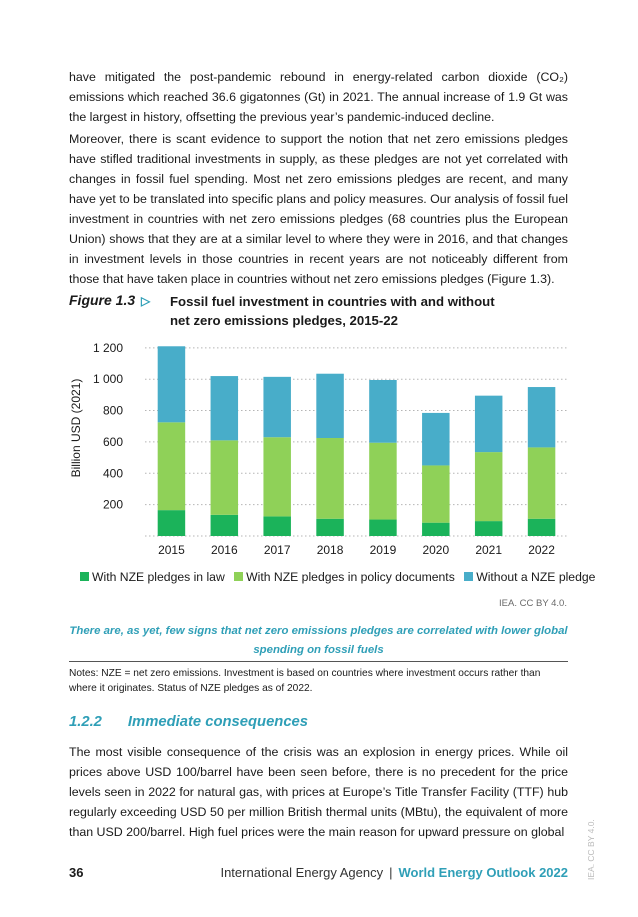 This screenshot has height=917, width=638. Describe the element at coordinates (541, 550) in the screenshot. I see `x-tick-label: 2022` at that location.